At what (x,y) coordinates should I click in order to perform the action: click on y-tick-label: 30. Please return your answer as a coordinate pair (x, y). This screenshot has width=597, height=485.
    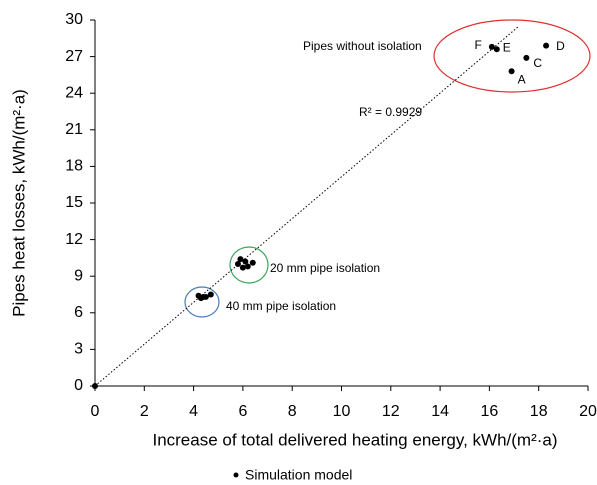
    Looking at the image, I should click on (74, 19).